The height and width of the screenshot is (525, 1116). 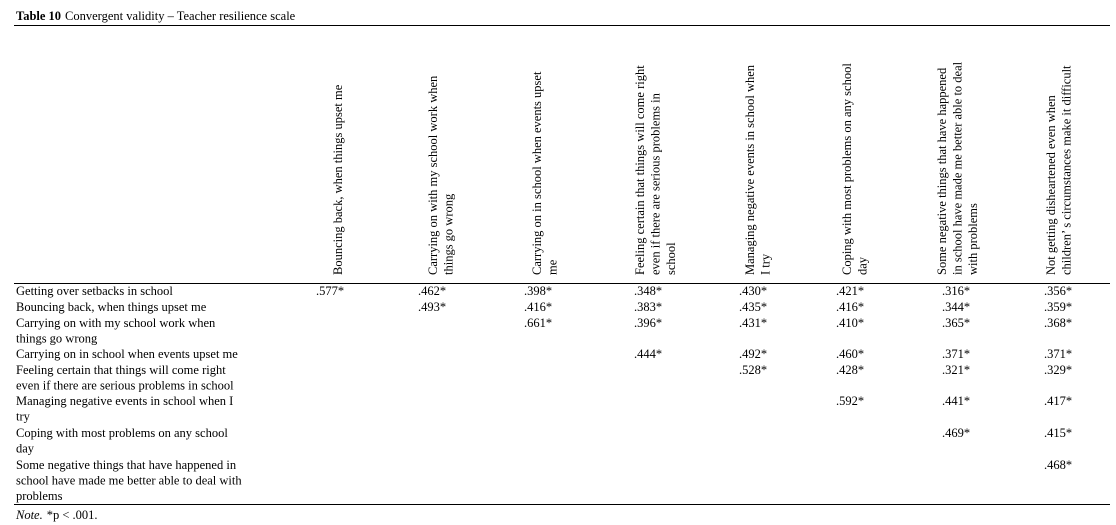 What do you see at coordinates (29, 515) in the screenshot?
I see `note-label: Note.` at bounding box center [29, 515].